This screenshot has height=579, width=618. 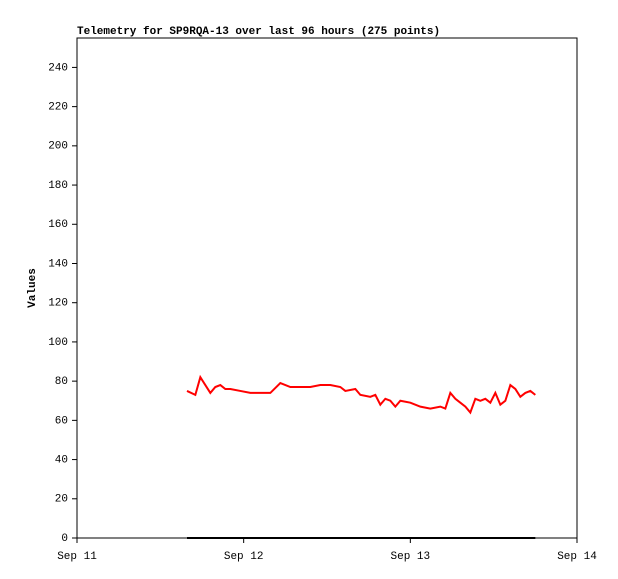 What do you see at coordinates (58, 304) in the screenshot?
I see `y-tick-label: 120` at bounding box center [58, 304].